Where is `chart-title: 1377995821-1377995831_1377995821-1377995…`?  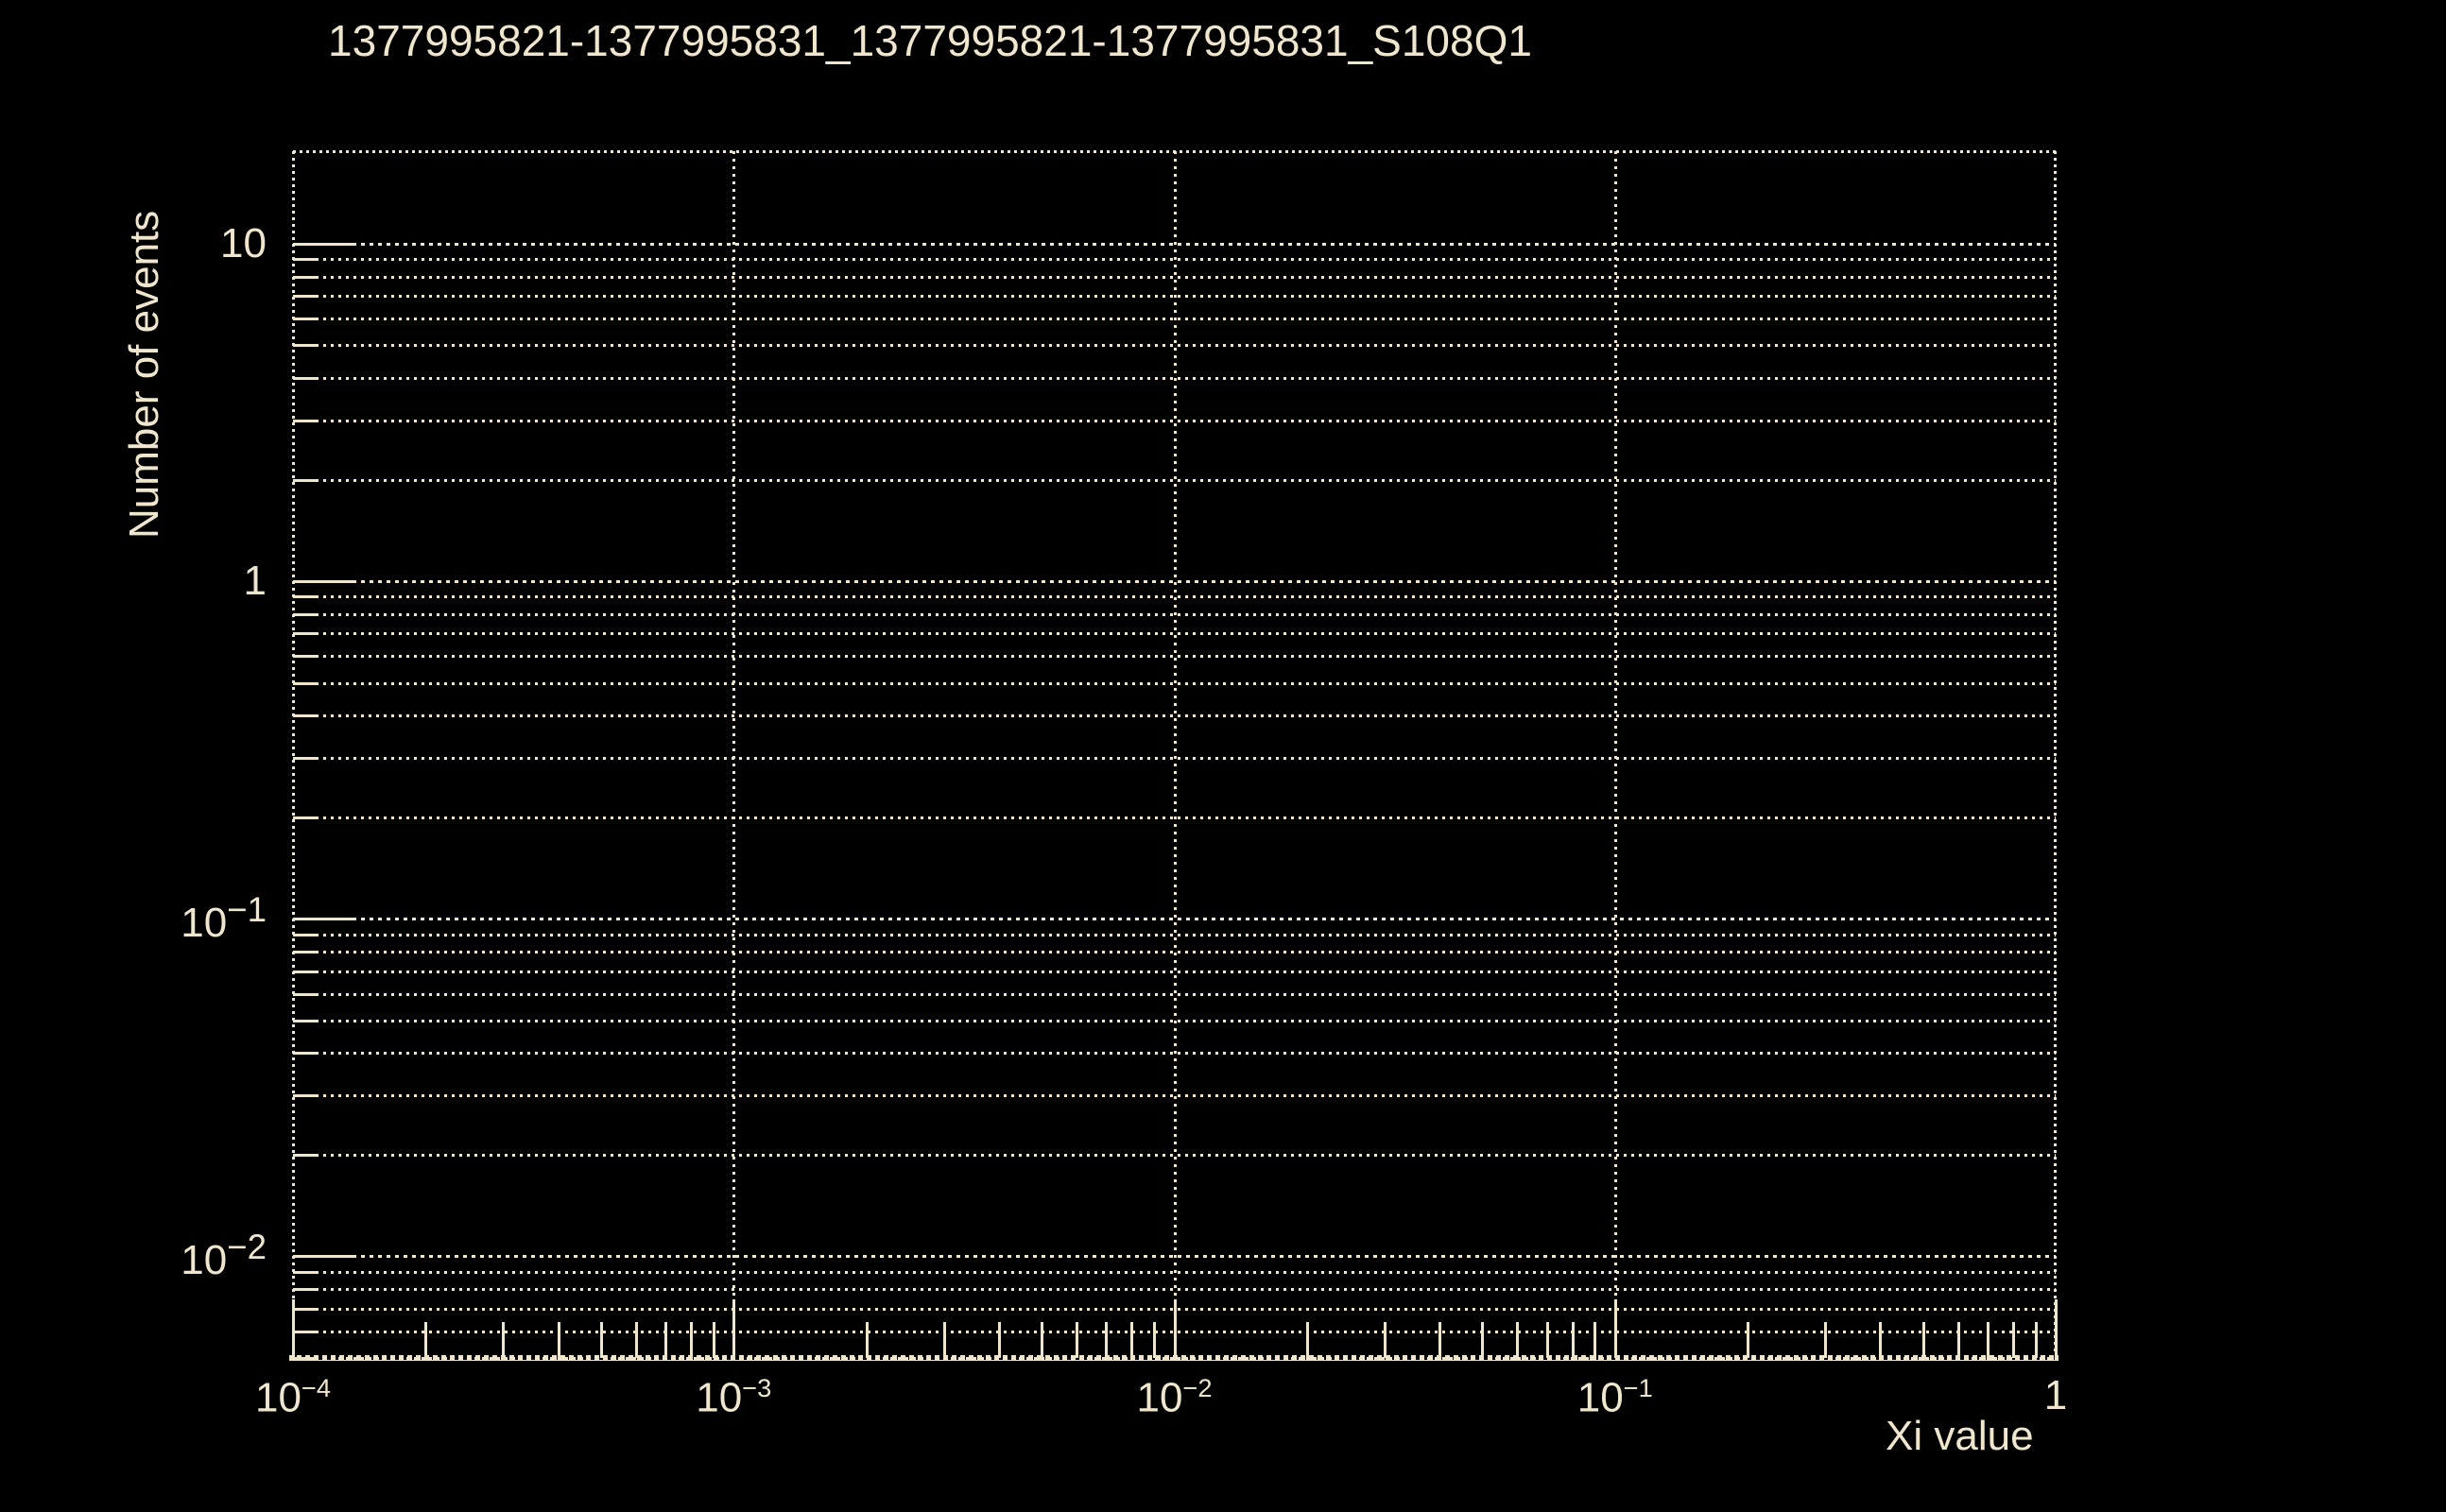
chart-title: 1377995821-1377995831_1377995821-1377995… is located at coordinates (930, 40).